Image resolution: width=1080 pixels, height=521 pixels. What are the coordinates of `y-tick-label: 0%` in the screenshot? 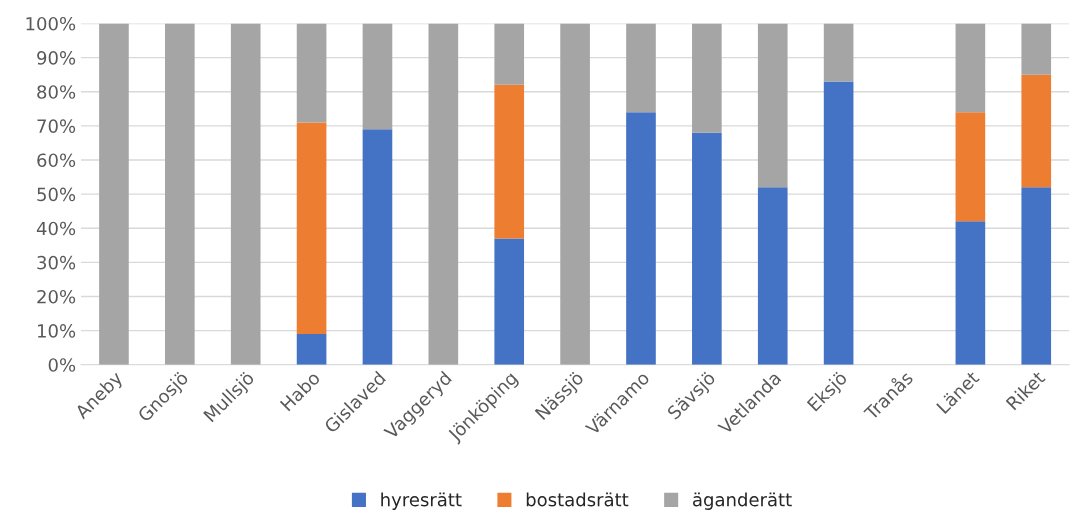 It's located at (62, 365).